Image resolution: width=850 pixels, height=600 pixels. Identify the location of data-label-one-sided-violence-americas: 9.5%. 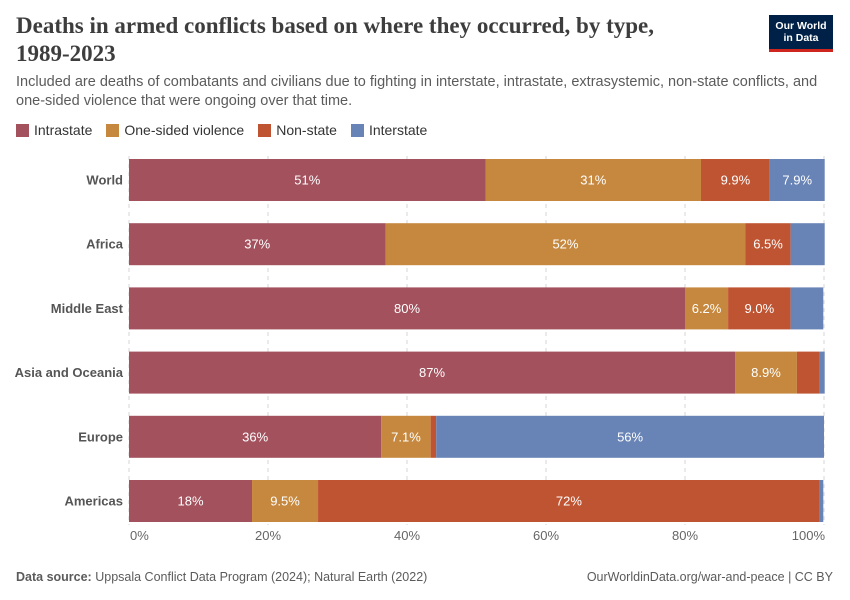
(285, 501).